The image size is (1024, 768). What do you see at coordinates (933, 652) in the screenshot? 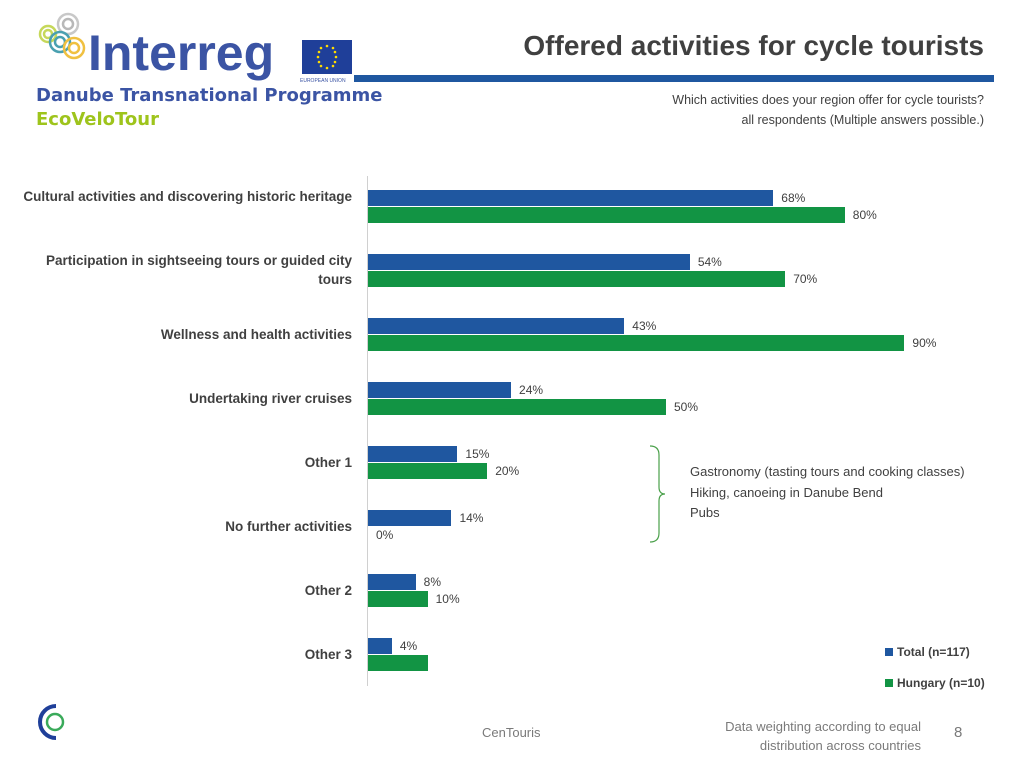
I see `legend-label: Total (n=117)` at bounding box center [933, 652].